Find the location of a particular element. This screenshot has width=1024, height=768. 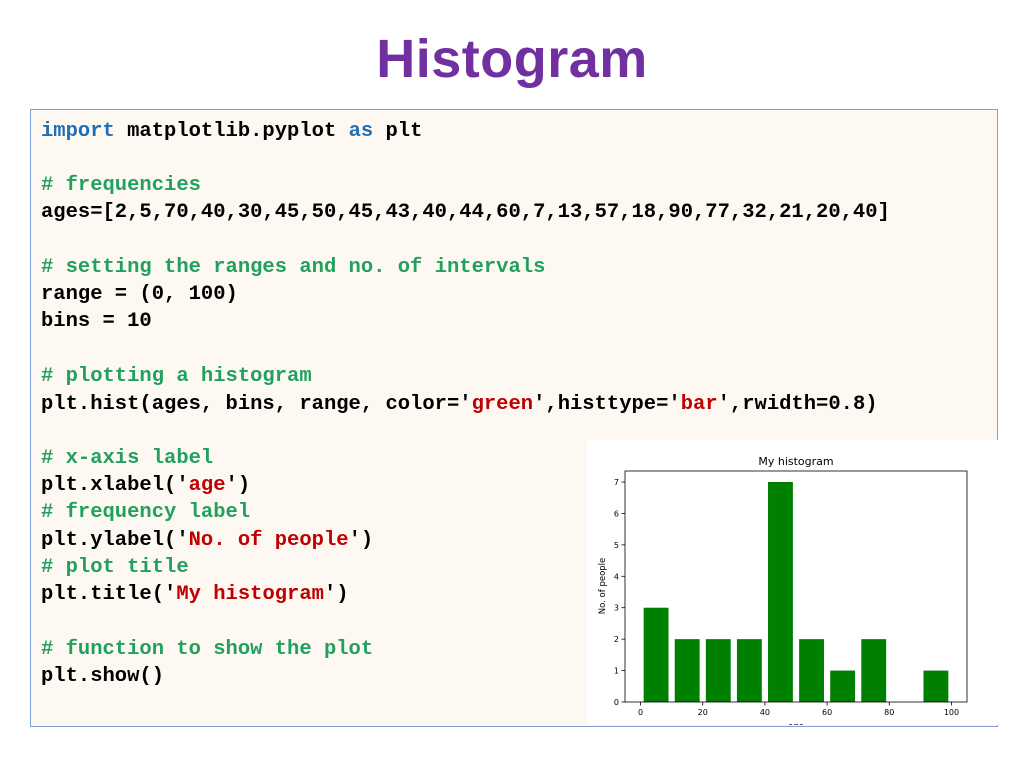

y-tick-label: 6 is located at coordinates (616, 513).